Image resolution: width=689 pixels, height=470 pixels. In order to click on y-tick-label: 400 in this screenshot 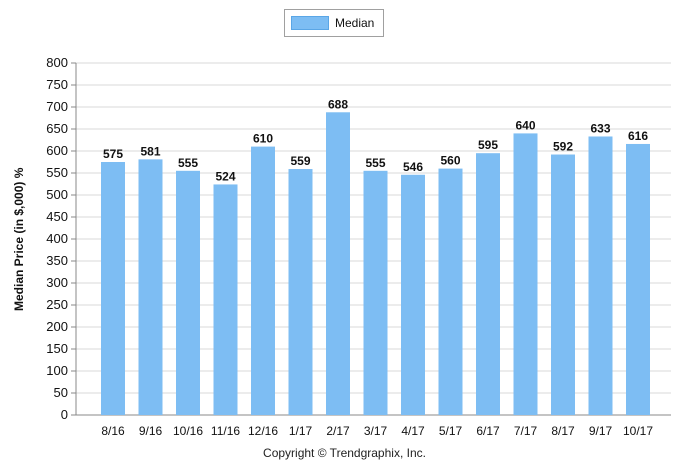, I will do `click(57, 238)`.